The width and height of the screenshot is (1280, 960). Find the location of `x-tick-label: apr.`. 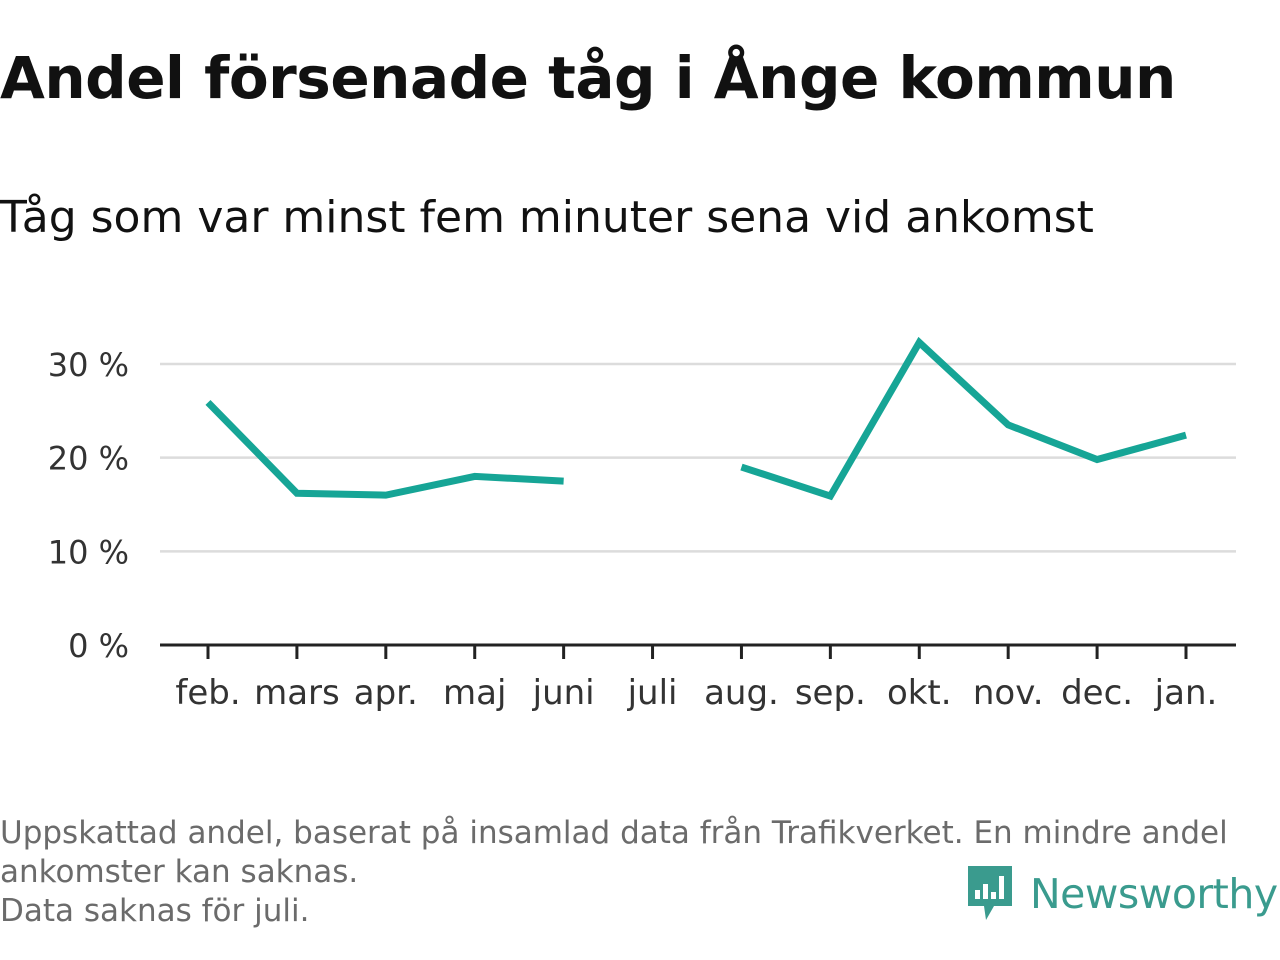

x-tick-label: apr. is located at coordinates (386, 693).